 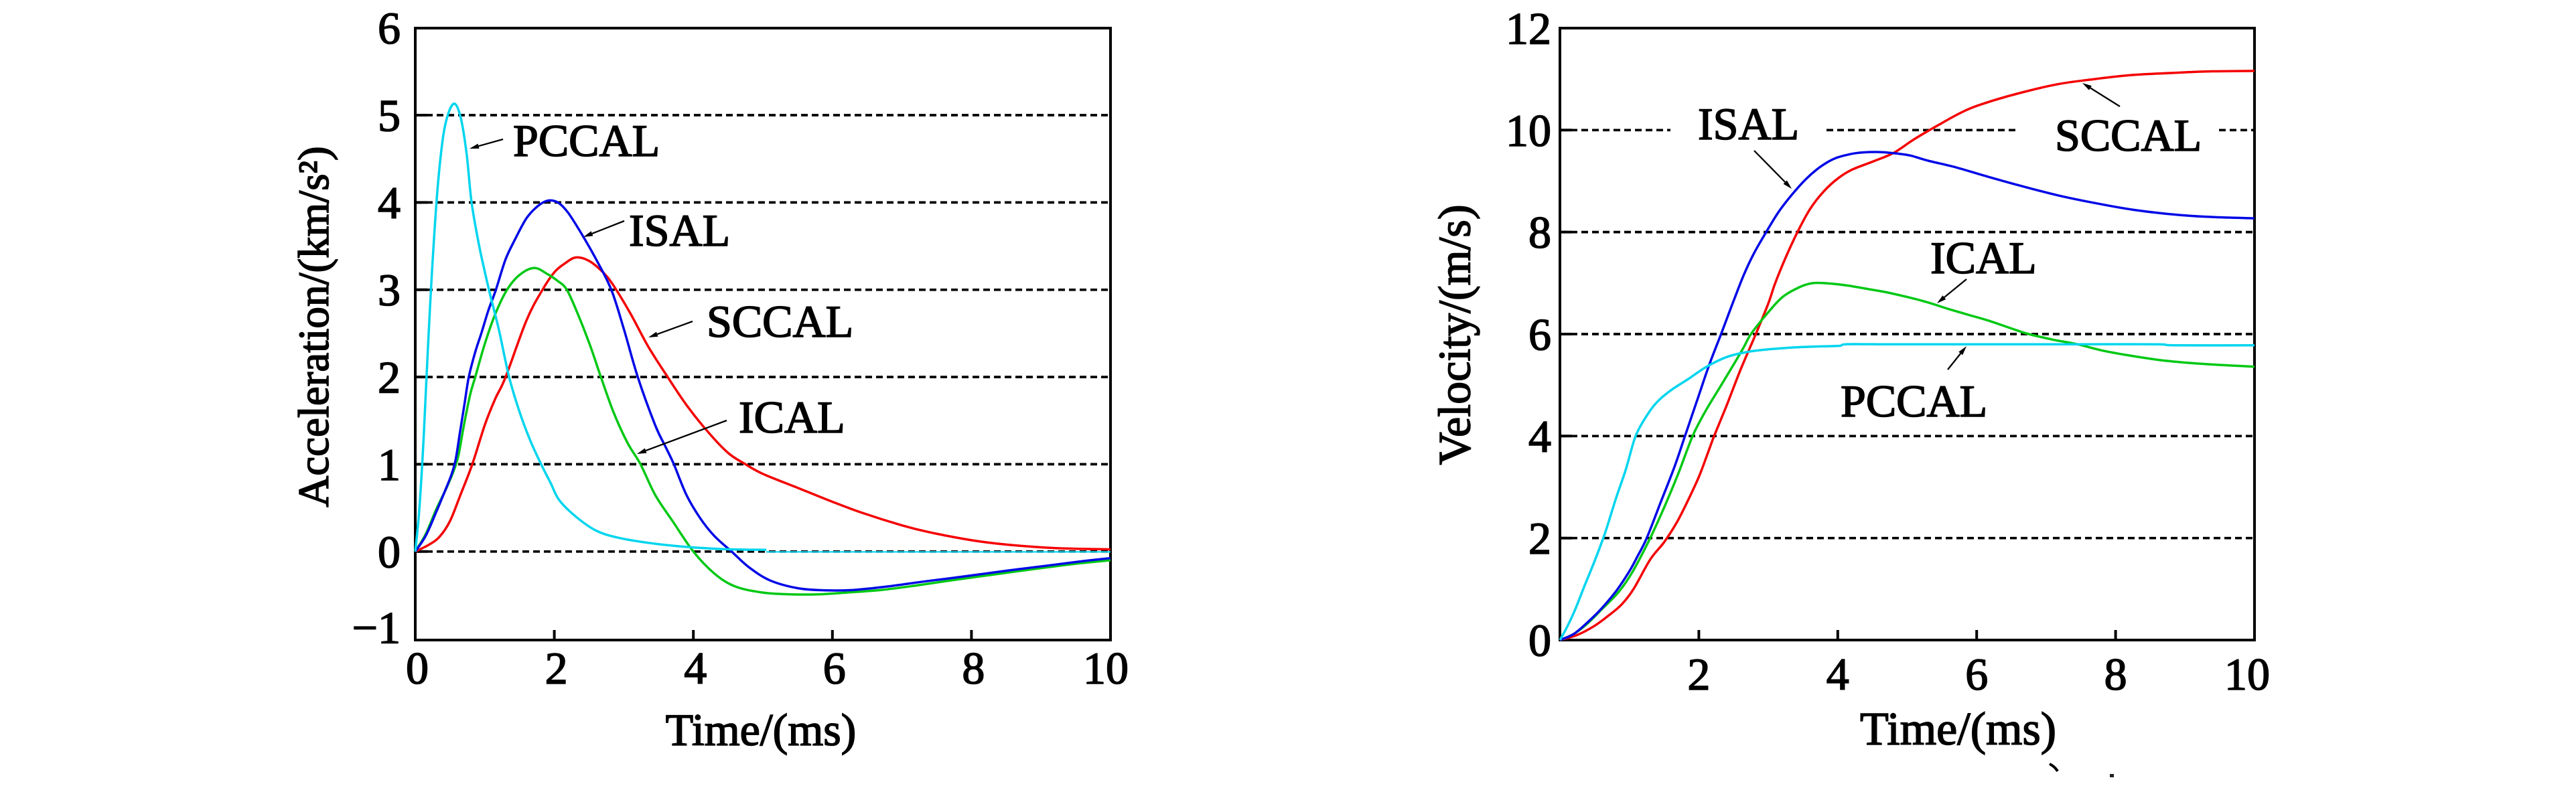 I want to click on svg-text: 3, so click(x=389, y=289).